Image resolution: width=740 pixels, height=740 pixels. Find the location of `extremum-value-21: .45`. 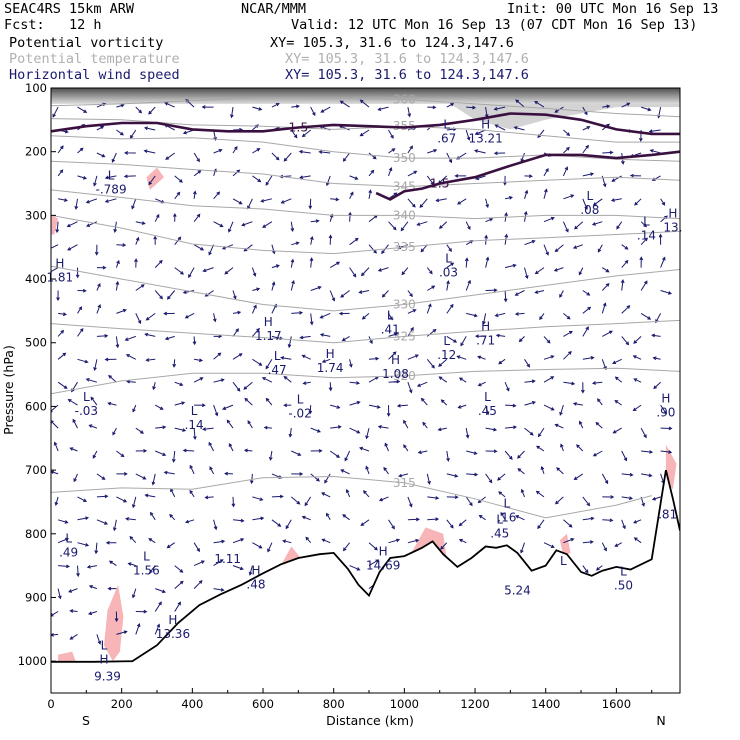

extremum-value-21: .45 is located at coordinates (499, 533).